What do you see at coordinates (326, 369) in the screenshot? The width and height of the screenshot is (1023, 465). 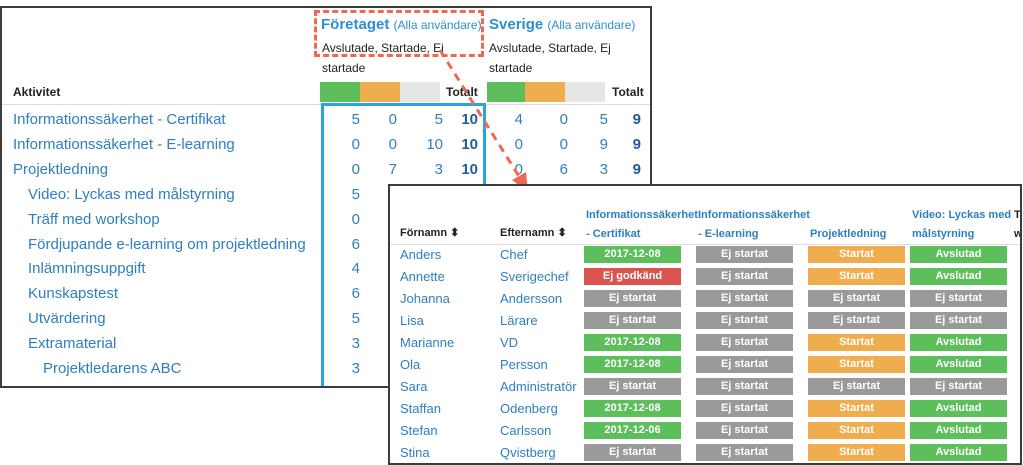 I see `activity-row: Projektledarens ABC 3` at bounding box center [326, 369].